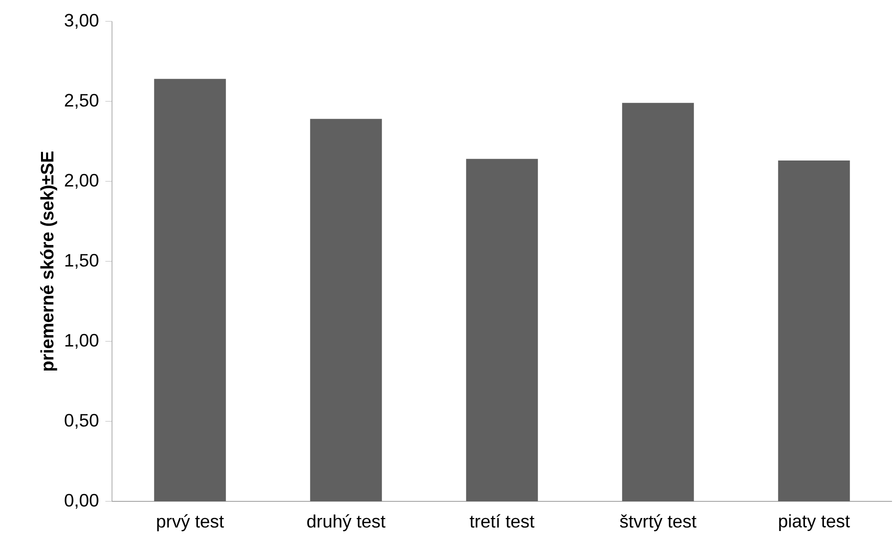 Image resolution: width=893 pixels, height=548 pixels. What do you see at coordinates (658, 523) in the screenshot?
I see `x-tick-label: štvrtý test` at bounding box center [658, 523].